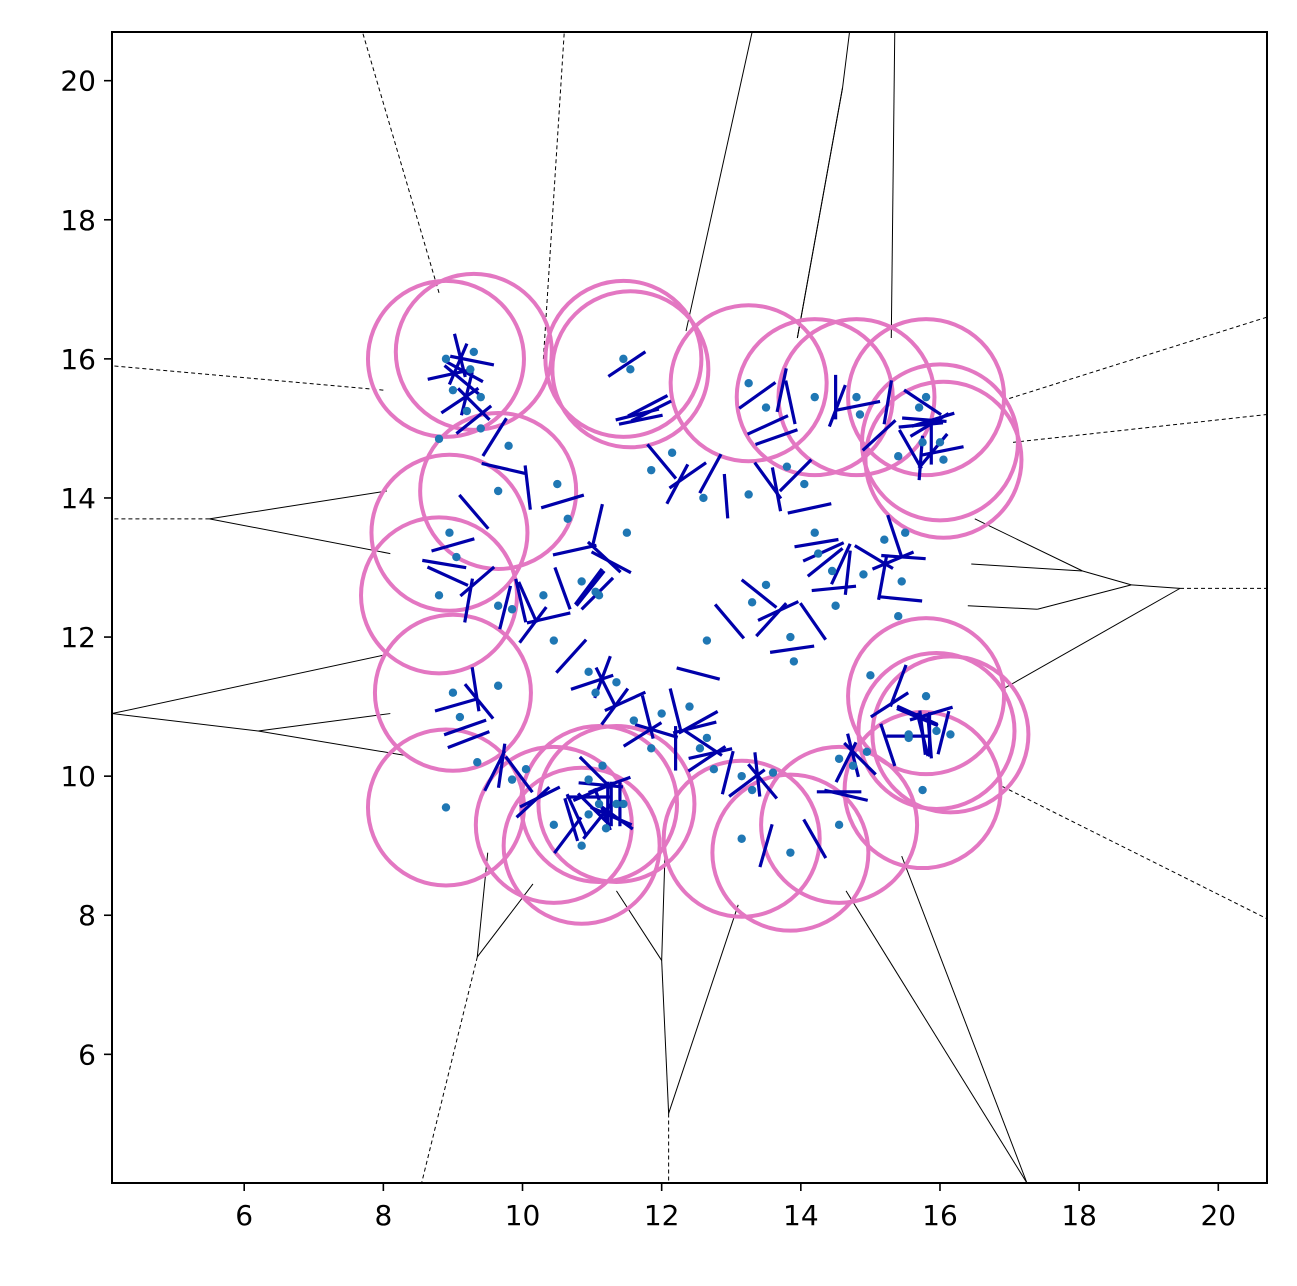 The height and width of the screenshot is (1286, 1297). I want to click on y-tick-label-8: 8, so click(87, 915).